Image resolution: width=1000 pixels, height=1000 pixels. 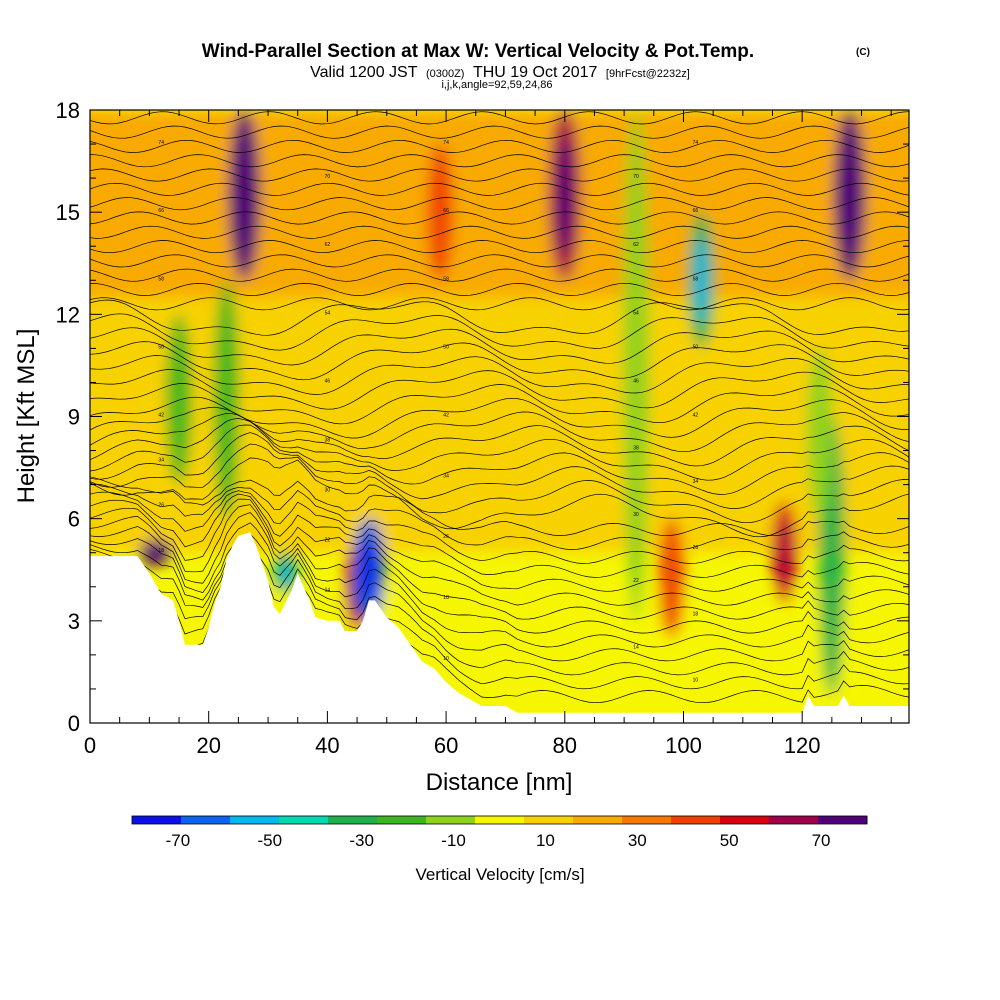 I want to click on chart-title-copyright: (C), so click(x=863, y=52).